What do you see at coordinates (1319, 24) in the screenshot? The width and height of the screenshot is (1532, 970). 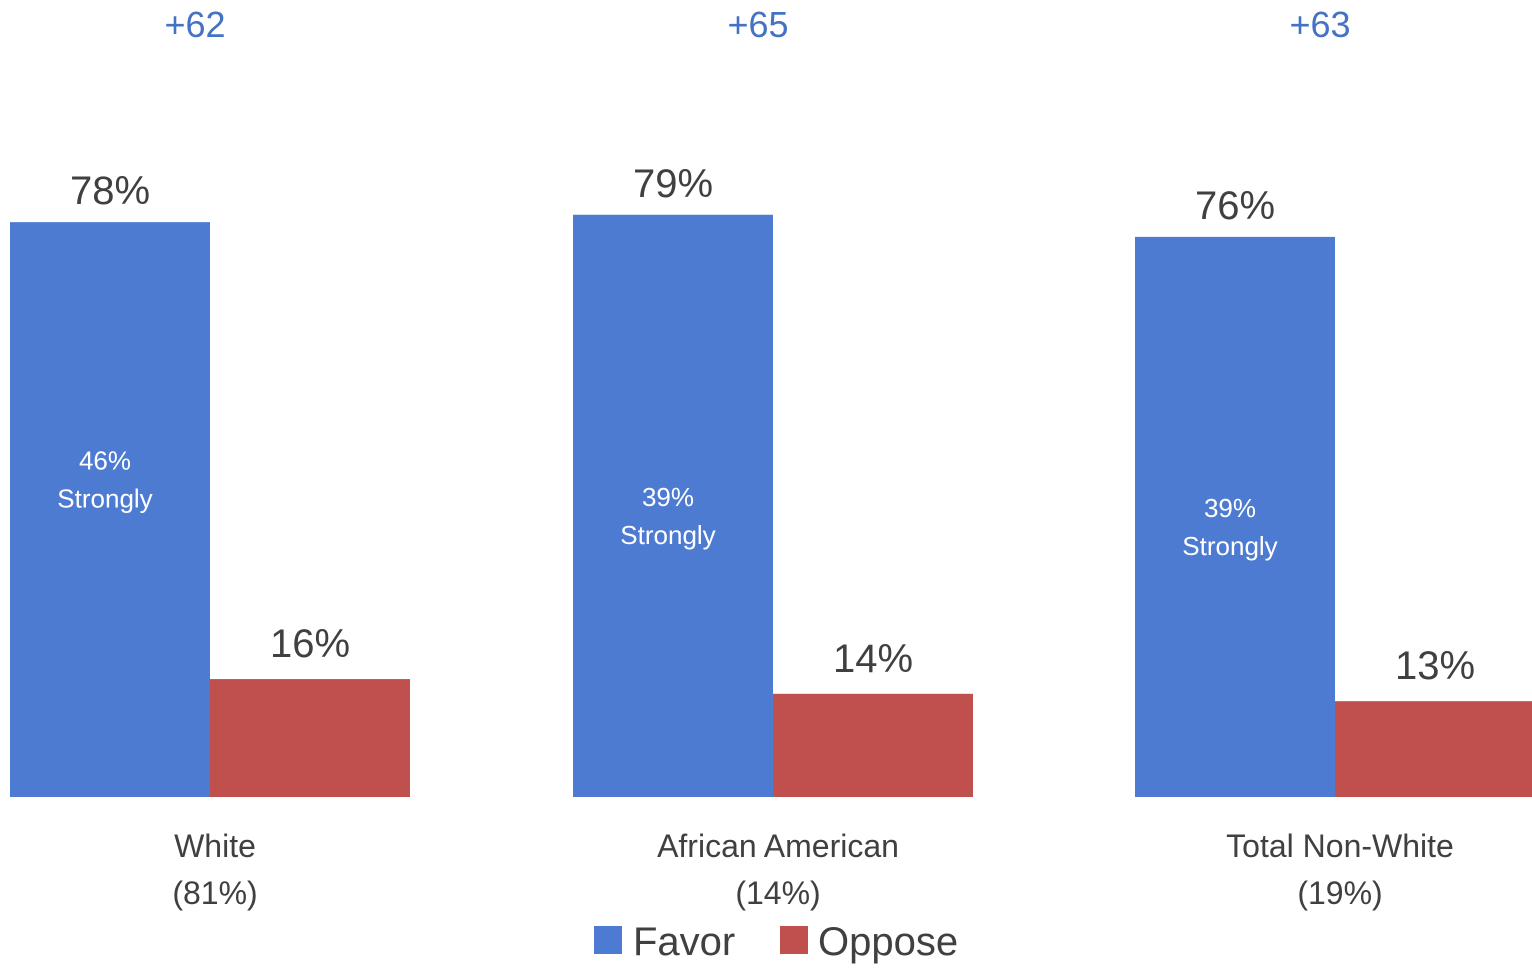 I see `net-difference-label: +63` at bounding box center [1319, 24].